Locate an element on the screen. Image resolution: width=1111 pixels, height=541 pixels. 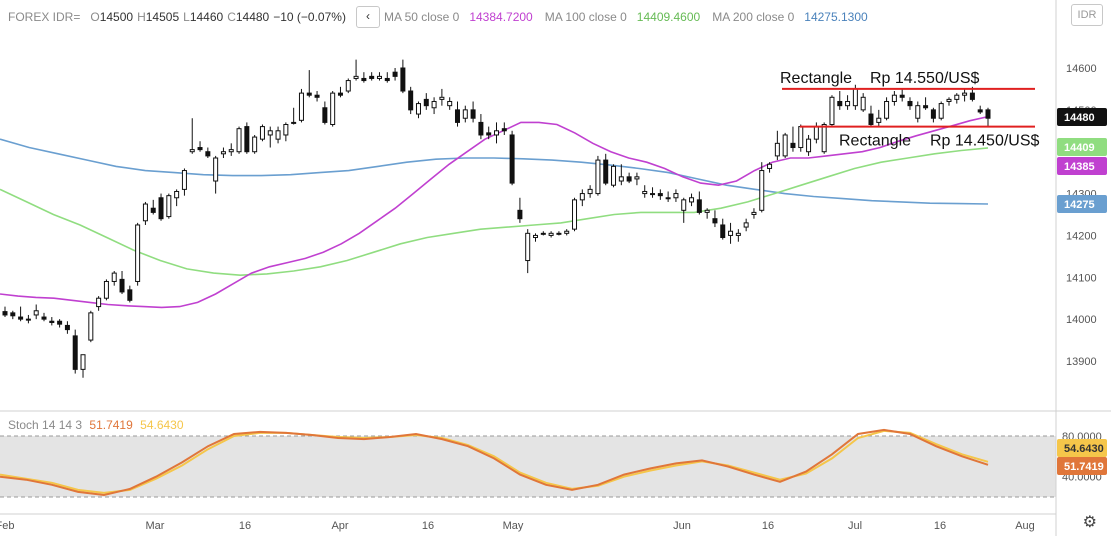
price-axis-label-text: 54.6430 is located at coordinates (1084, 449).